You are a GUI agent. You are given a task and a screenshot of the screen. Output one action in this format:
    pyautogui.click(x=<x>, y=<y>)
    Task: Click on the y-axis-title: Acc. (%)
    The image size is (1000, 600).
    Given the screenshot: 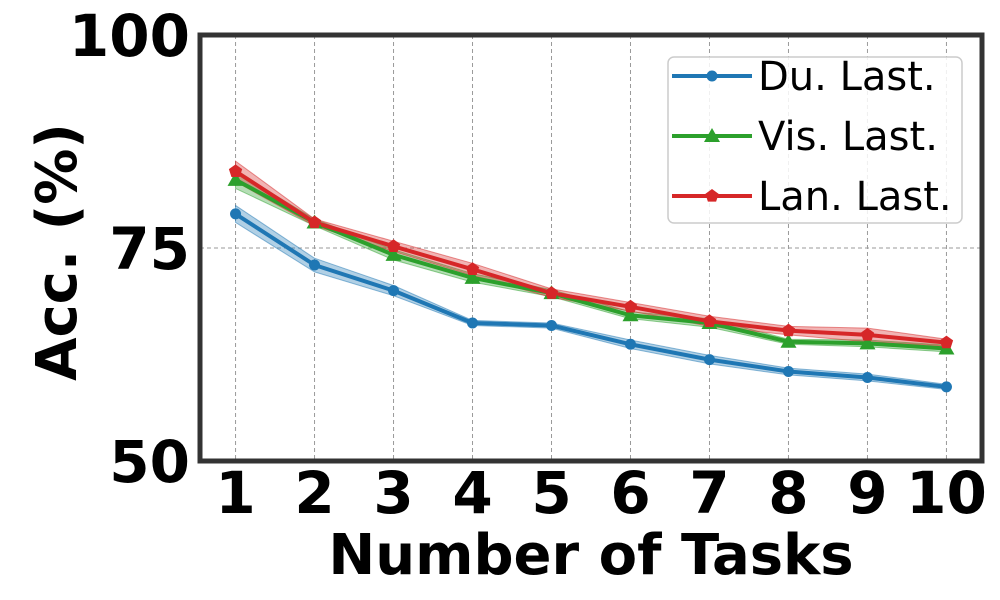 What is the action you would take?
    pyautogui.click(x=57, y=252)
    